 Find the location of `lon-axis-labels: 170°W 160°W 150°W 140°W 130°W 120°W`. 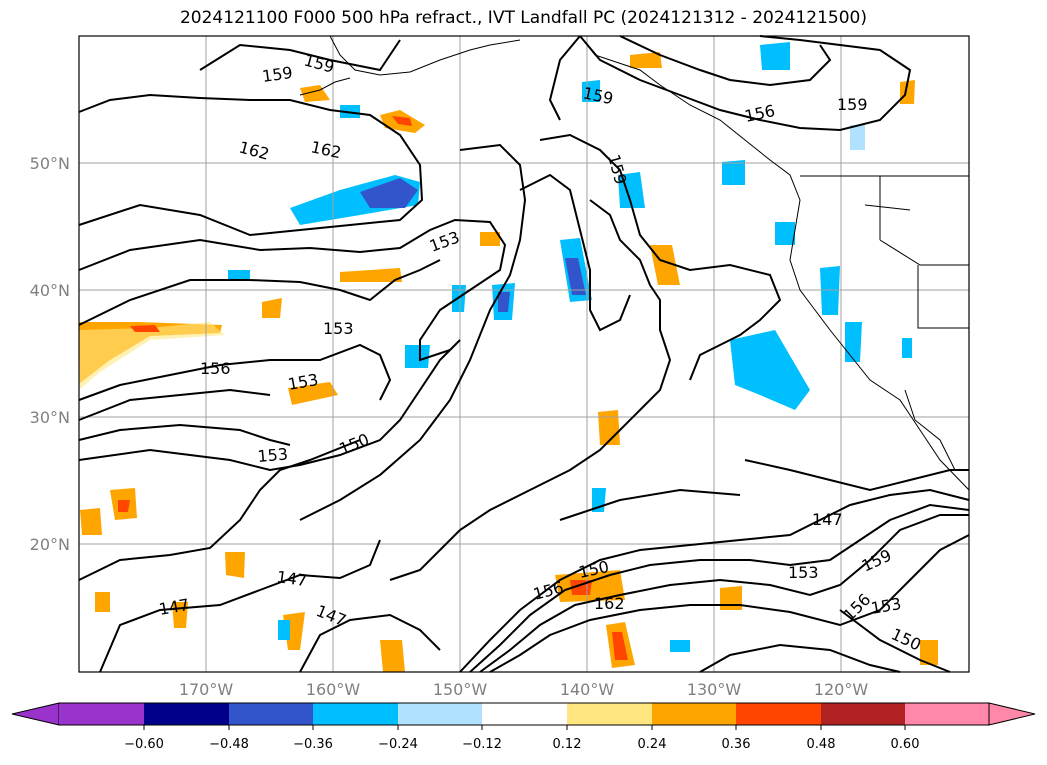

lon-axis-labels: 170°W 160°W 150°W 140°W 130°W 120°W is located at coordinates (524, 689).